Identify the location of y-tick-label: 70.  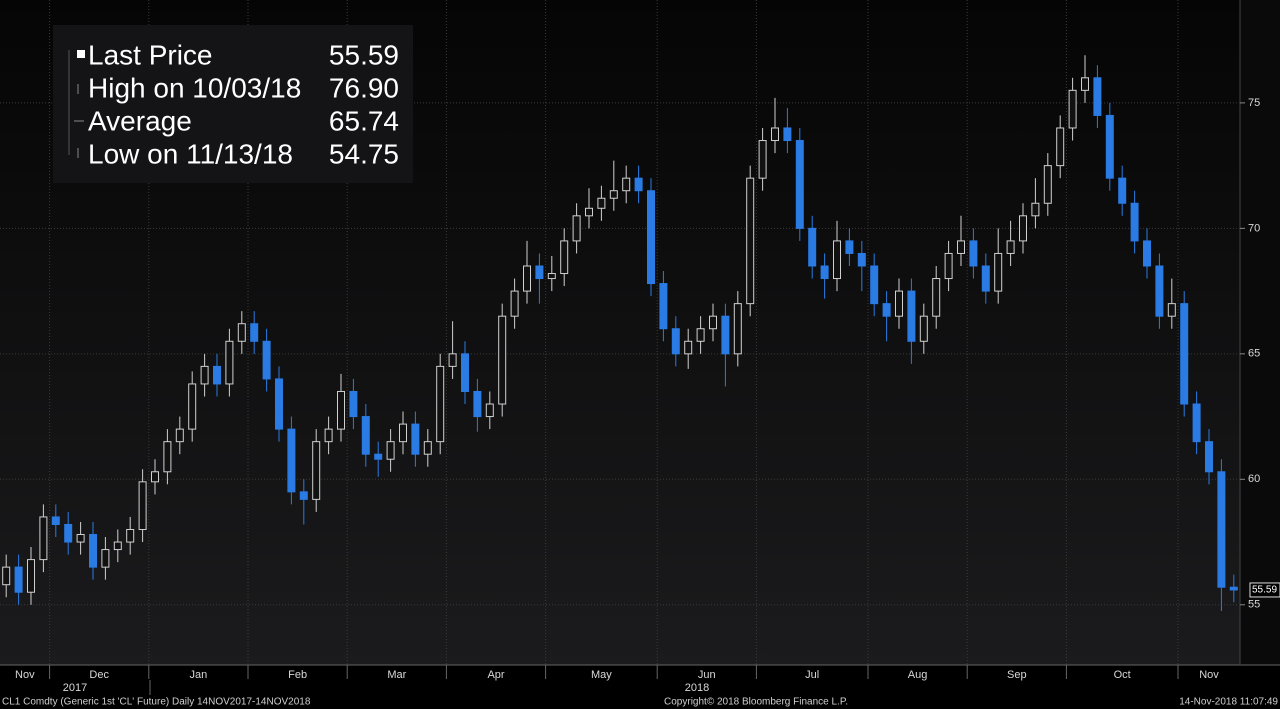
(1254, 228).